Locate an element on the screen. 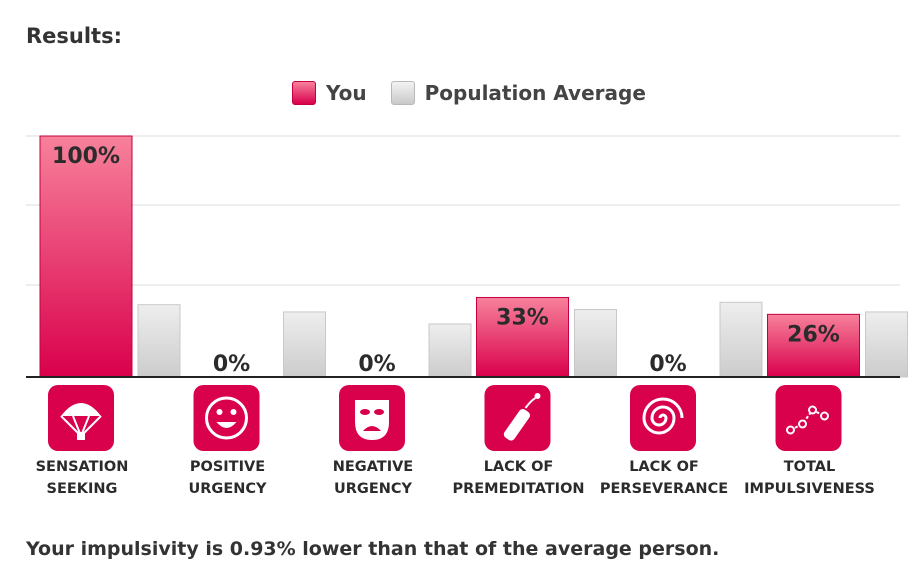 Image resolution: width=917 pixels, height=583 pixels. category-label: SENSATION is located at coordinates (82, 467).